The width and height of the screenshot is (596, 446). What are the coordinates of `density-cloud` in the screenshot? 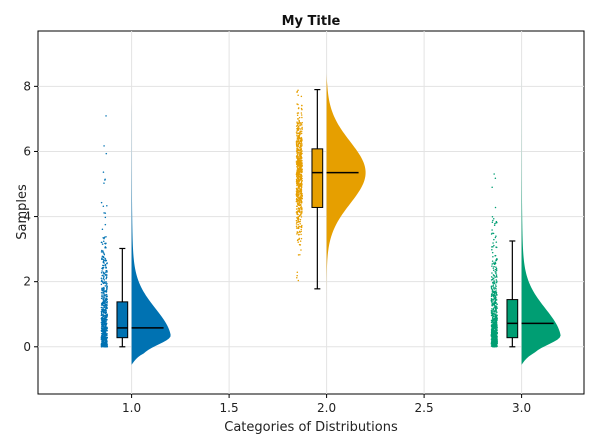 It's located at (346, 194).